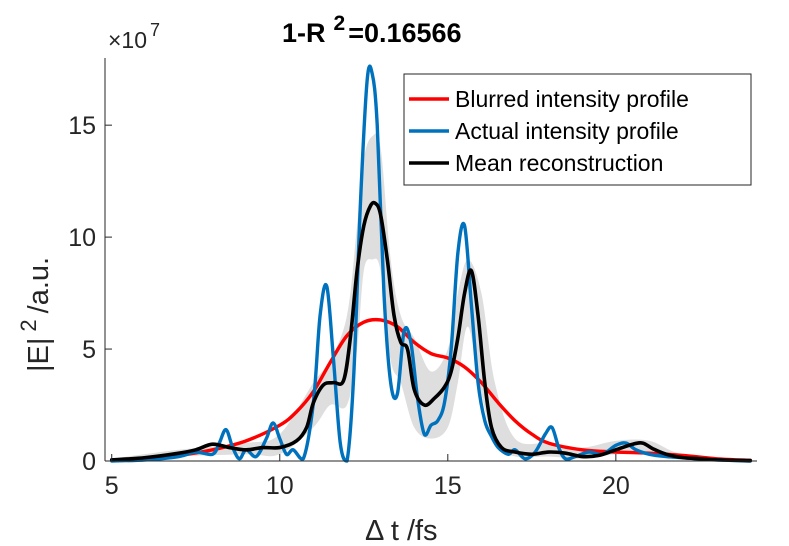  What do you see at coordinates (280, 486) in the screenshot?
I see `x-tick-label: 10` at bounding box center [280, 486].